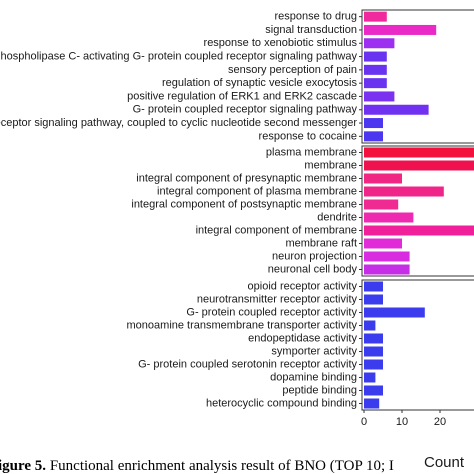 This screenshot has height=474, width=474. I want to click on category-label: sensory perception of pain, so click(292, 70).